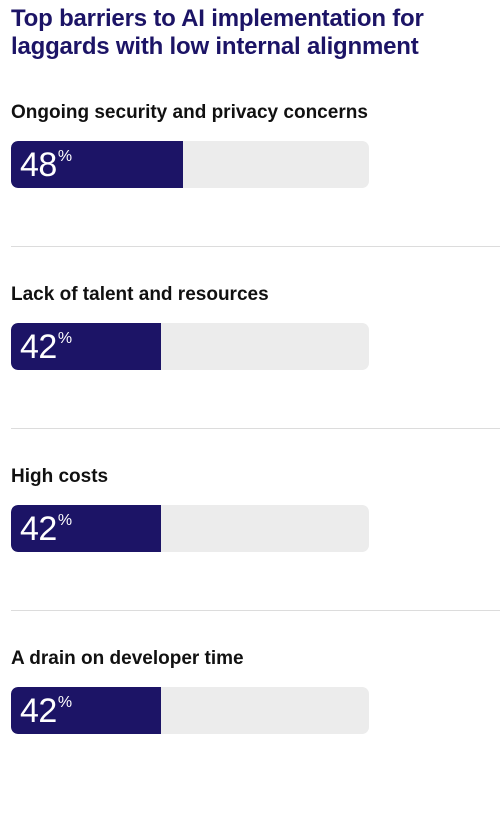  What do you see at coordinates (189, 112) in the screenshot?
I see `category-label: Ongoing security and privacy concerns` at bounding box center [189, 112].